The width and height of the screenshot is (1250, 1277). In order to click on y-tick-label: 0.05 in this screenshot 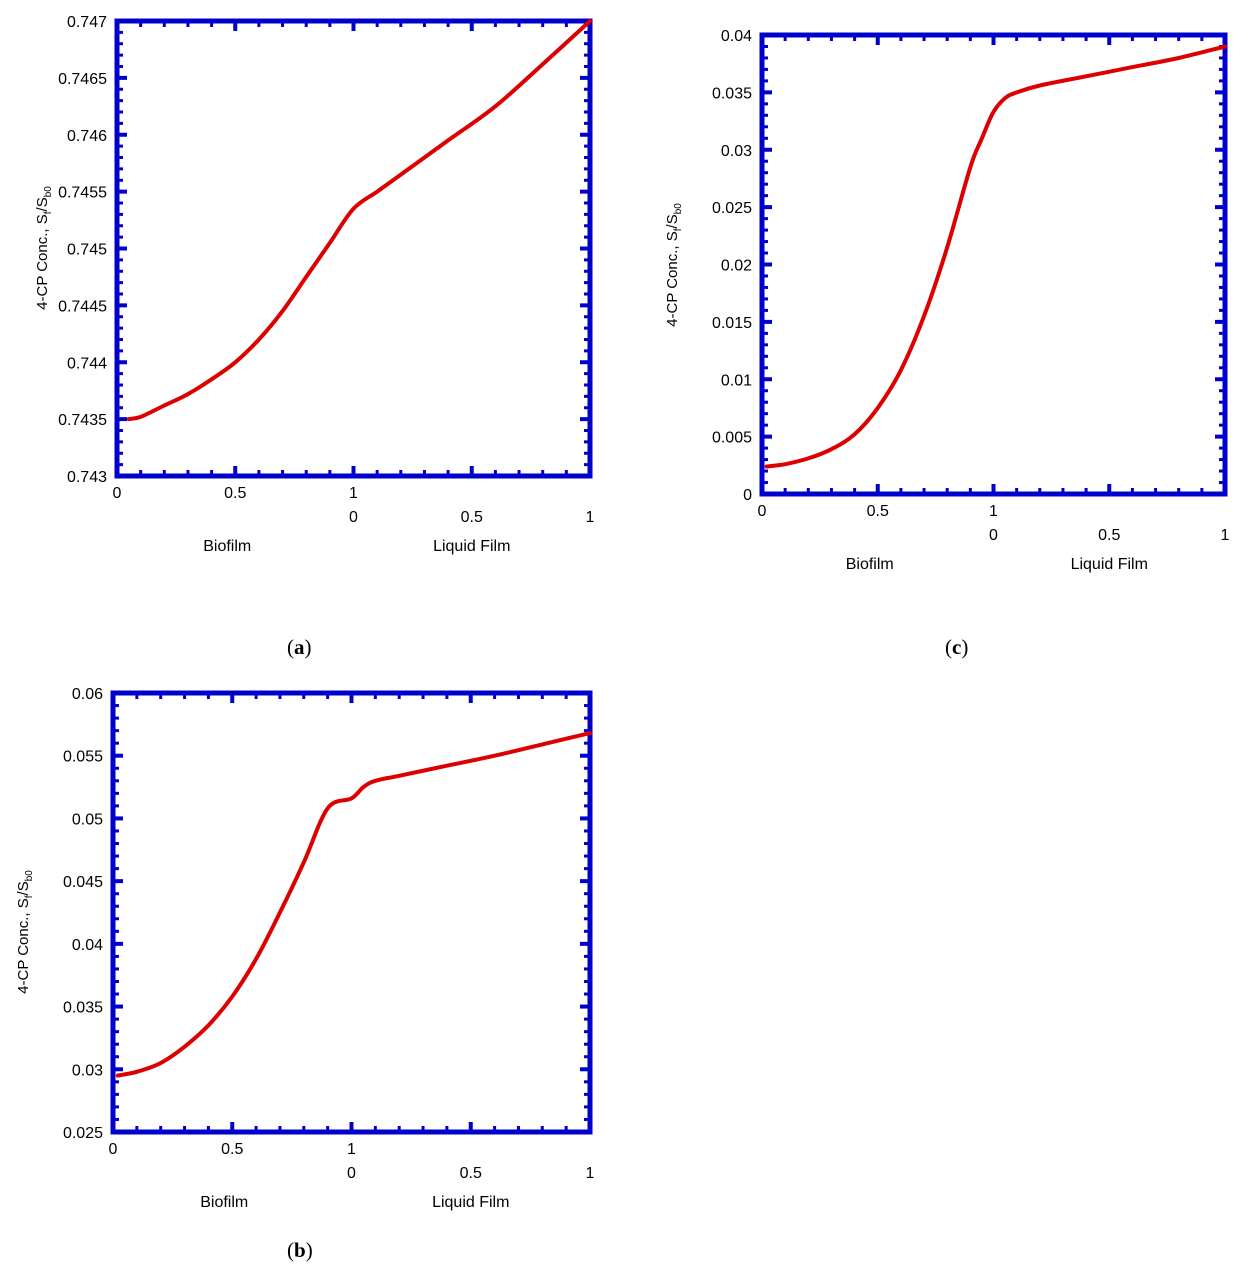, I will do `click(87, 819)`.